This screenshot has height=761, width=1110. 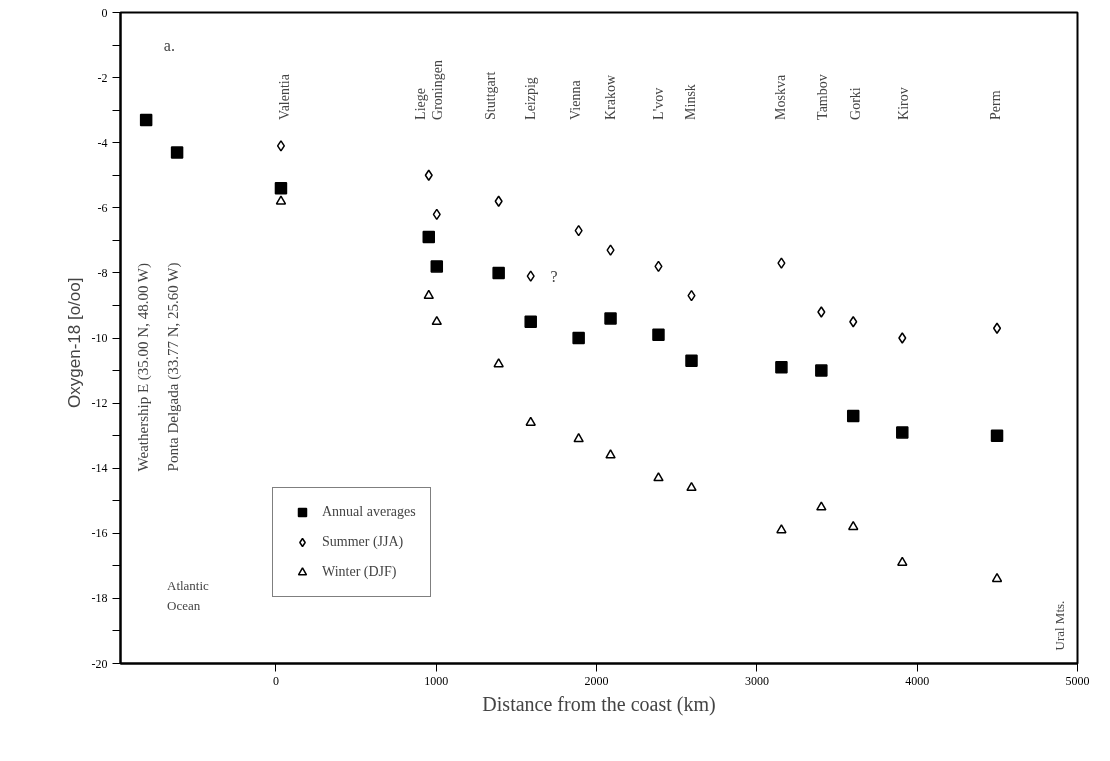 I want to click on annotation: Gorki, so click(x=855, y=103).